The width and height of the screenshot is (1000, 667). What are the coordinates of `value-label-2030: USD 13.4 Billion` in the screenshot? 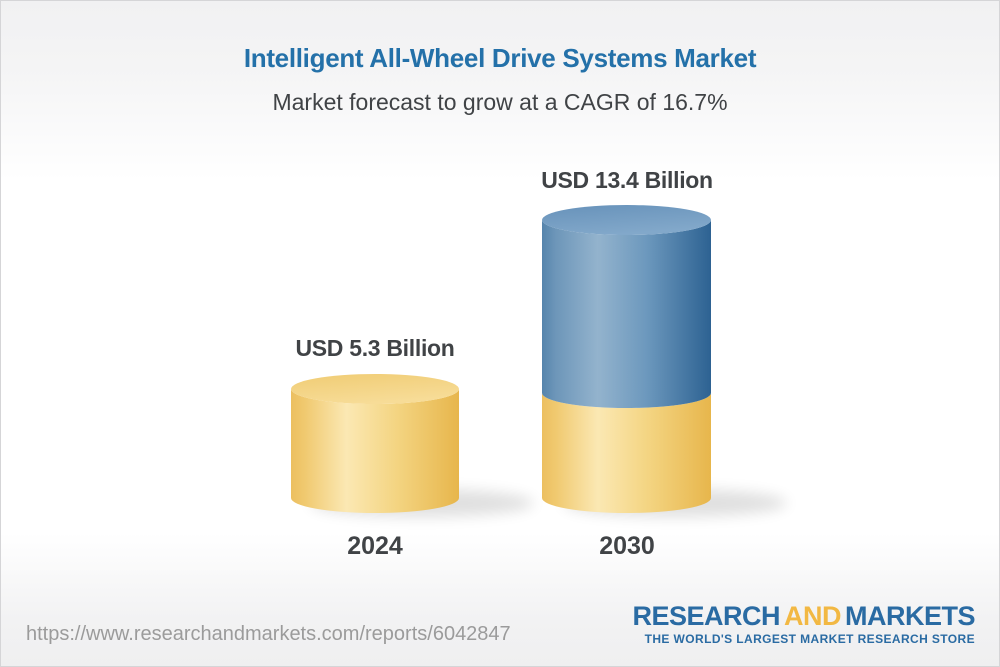 It's located at (627, 180).